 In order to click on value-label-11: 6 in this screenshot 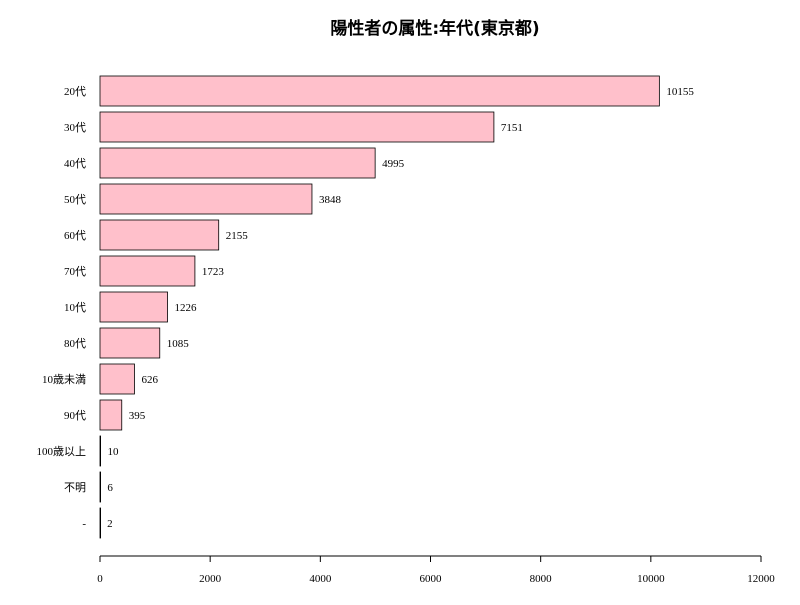, I will do `click(110, 488)`.